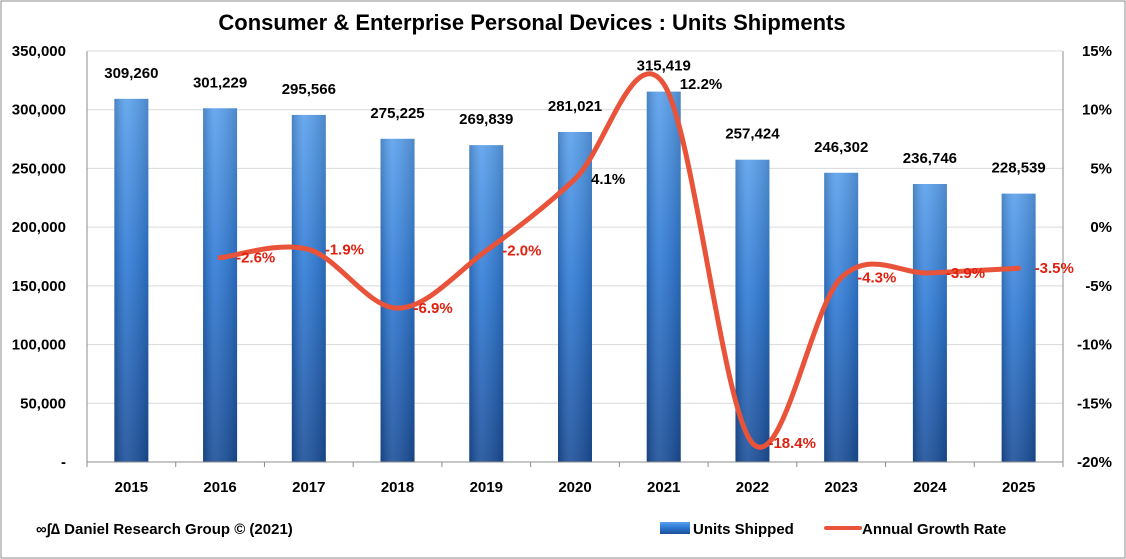  I want to click on x-tick-label: 2015, so click(131, 487).